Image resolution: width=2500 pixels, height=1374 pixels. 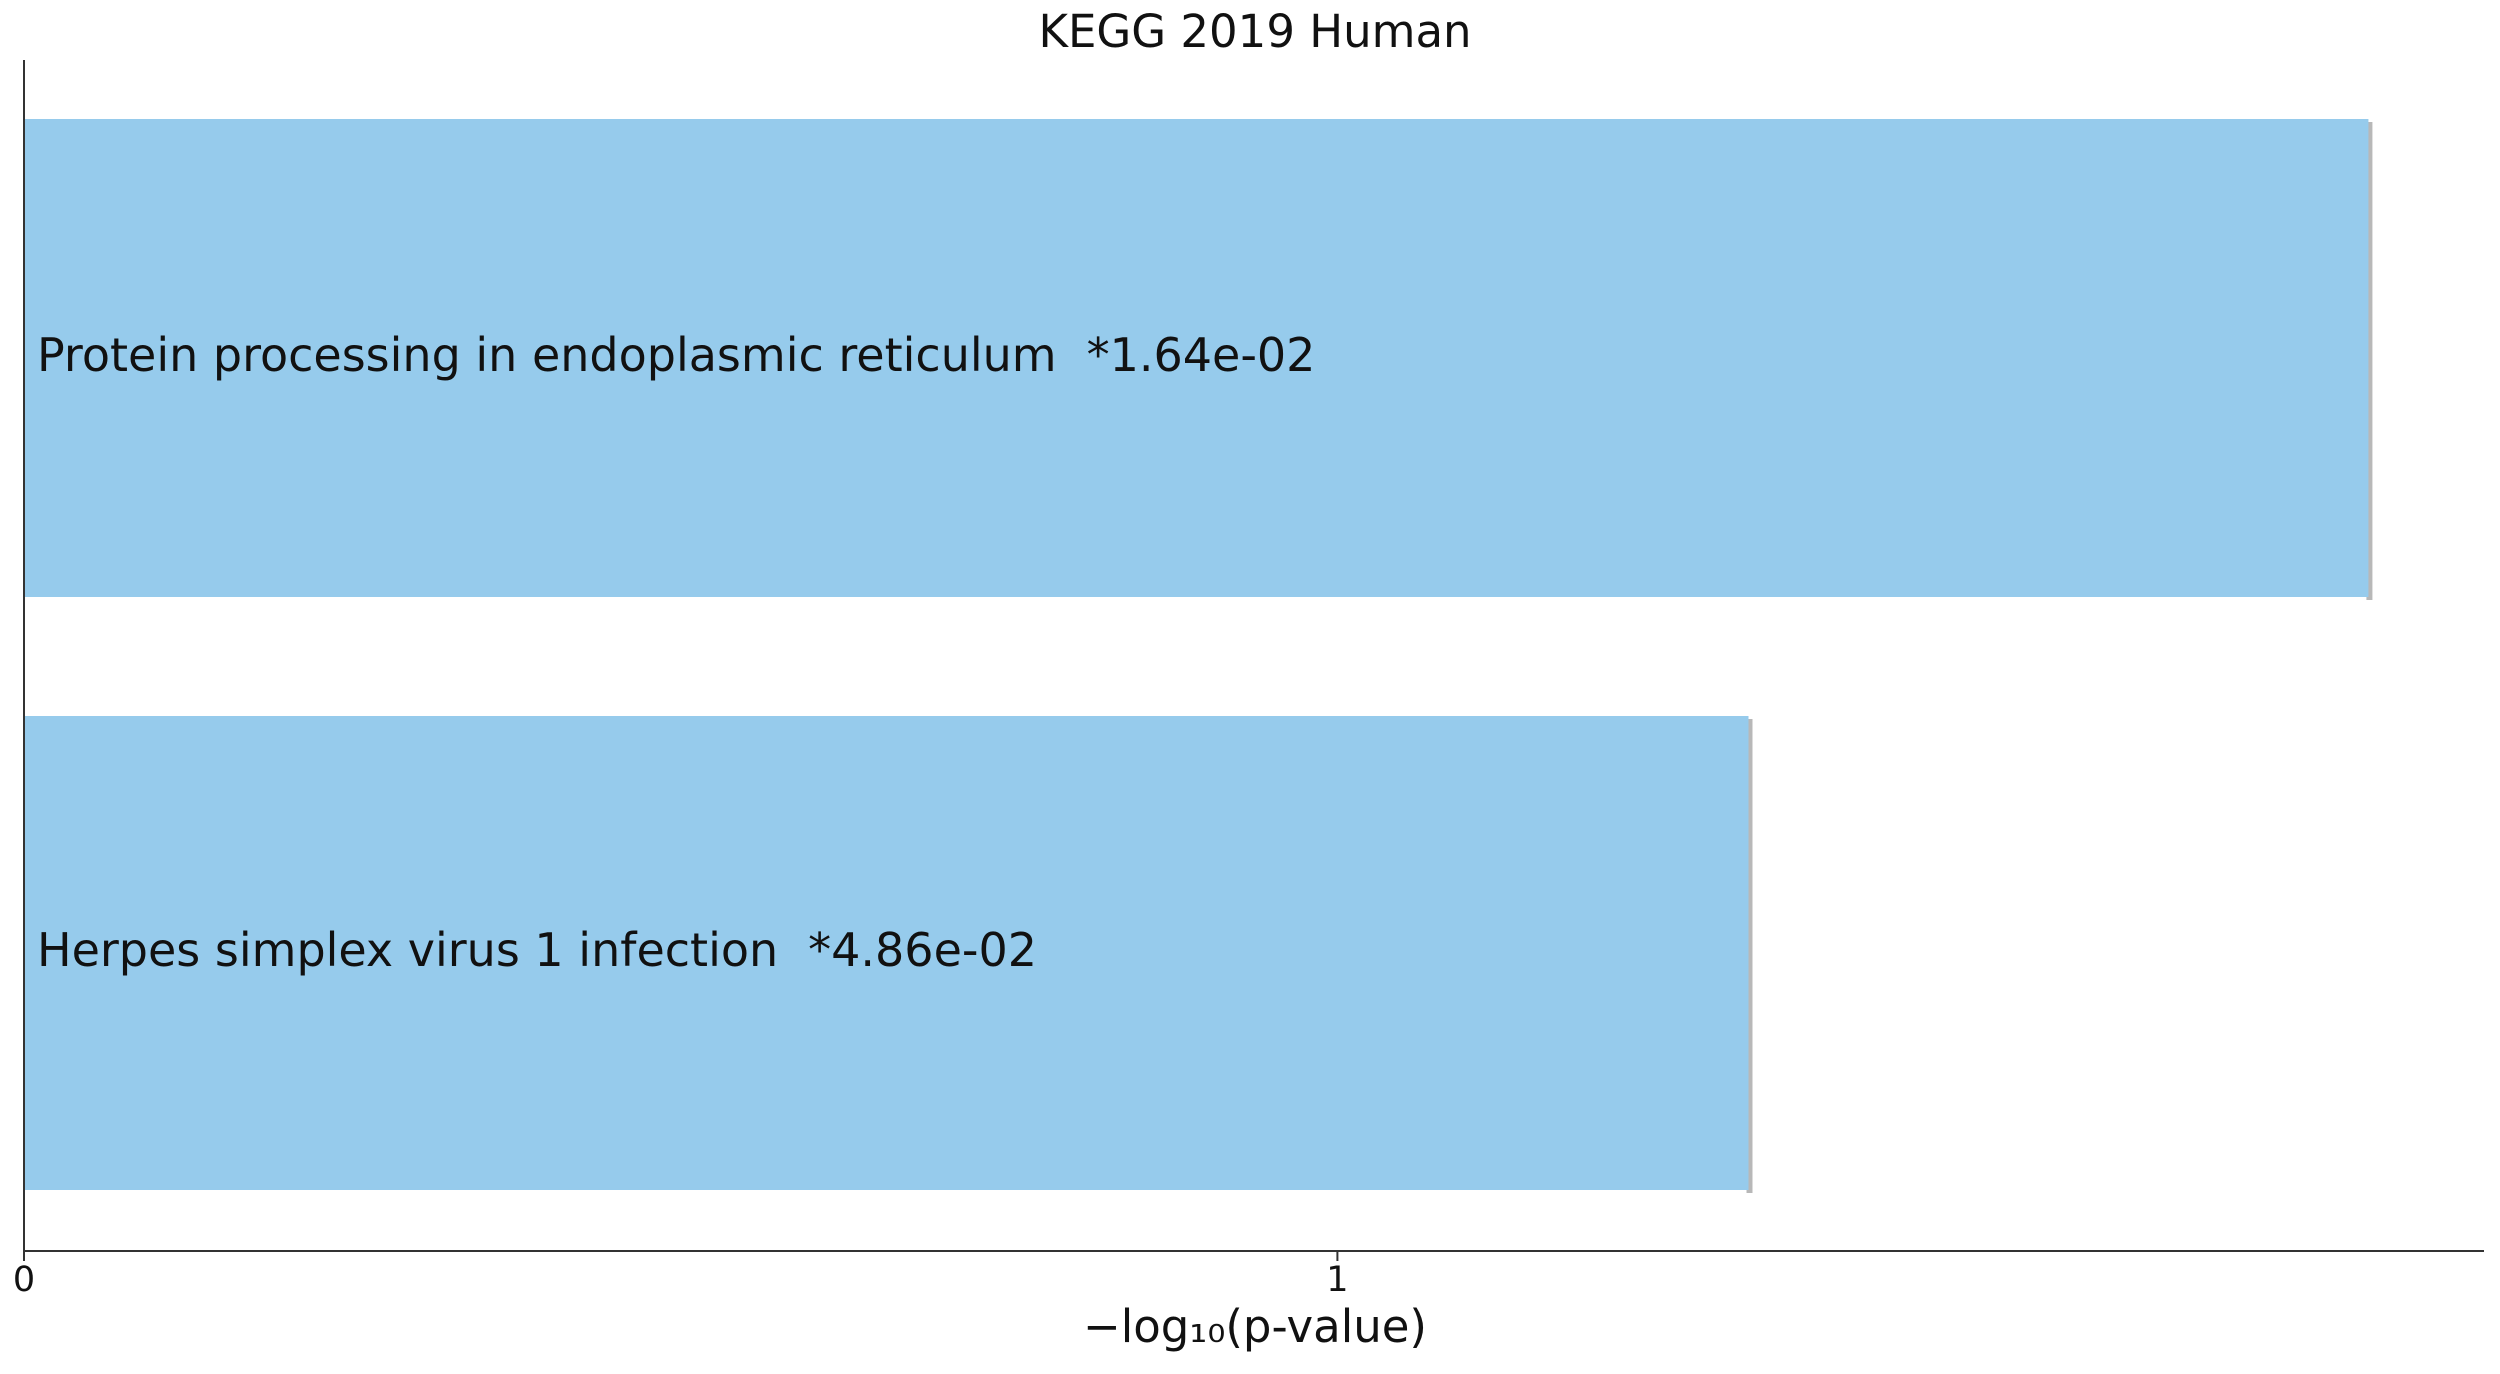 I want to click on category-label: Herpes simplex virus 1 infection, so click(x=407, y=950).